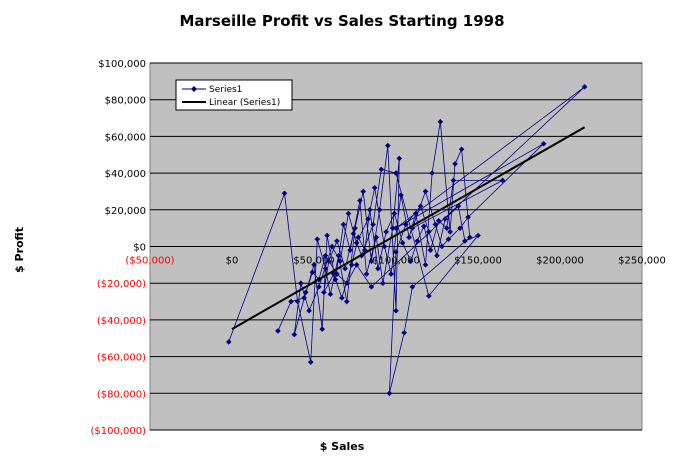  Describe the element at coordinates (149, 261) in the screenshot. I see `x-tick-label: ($50,000)` at that location.